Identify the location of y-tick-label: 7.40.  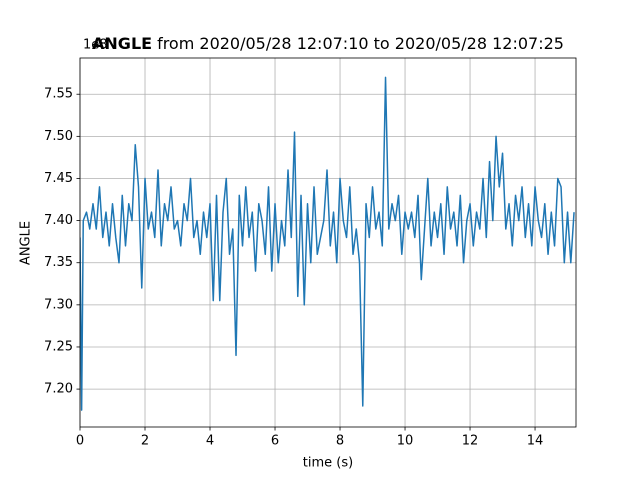
(58, 220).